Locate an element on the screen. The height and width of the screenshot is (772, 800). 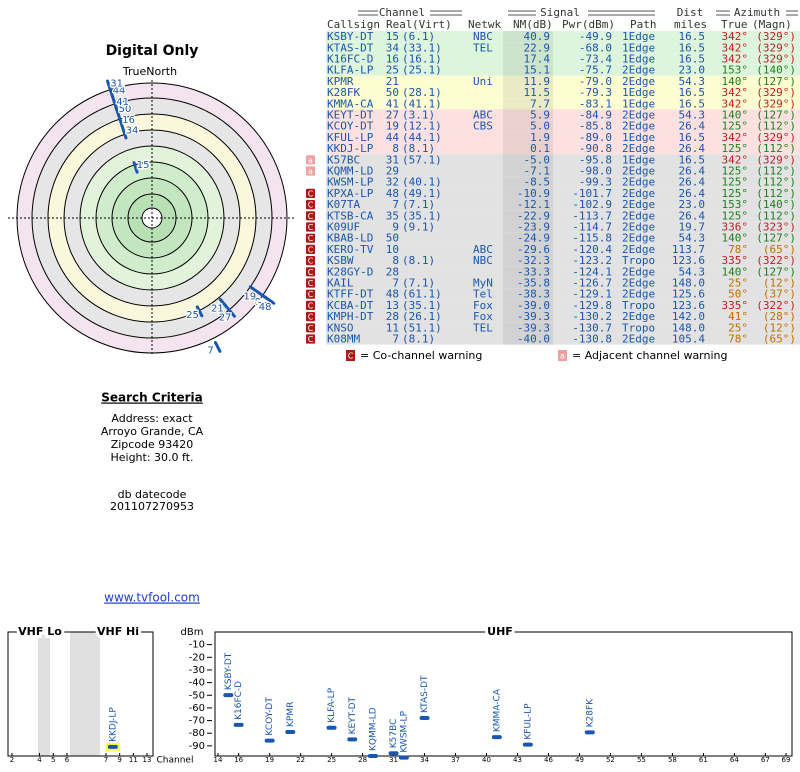
table-cell: 11.5 is located at coordinates (537, 92).